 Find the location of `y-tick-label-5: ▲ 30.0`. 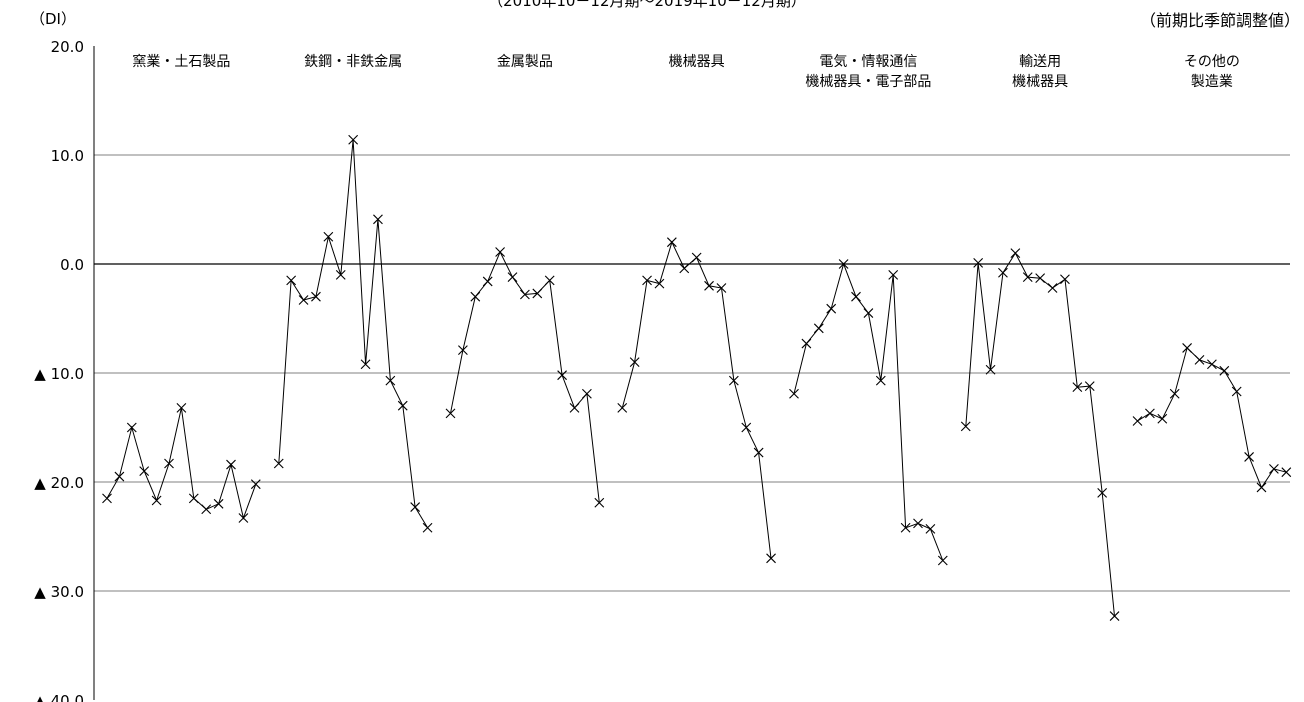

y-tick-label-5: ▲ 30.0 is located at coordinates (59, 592).